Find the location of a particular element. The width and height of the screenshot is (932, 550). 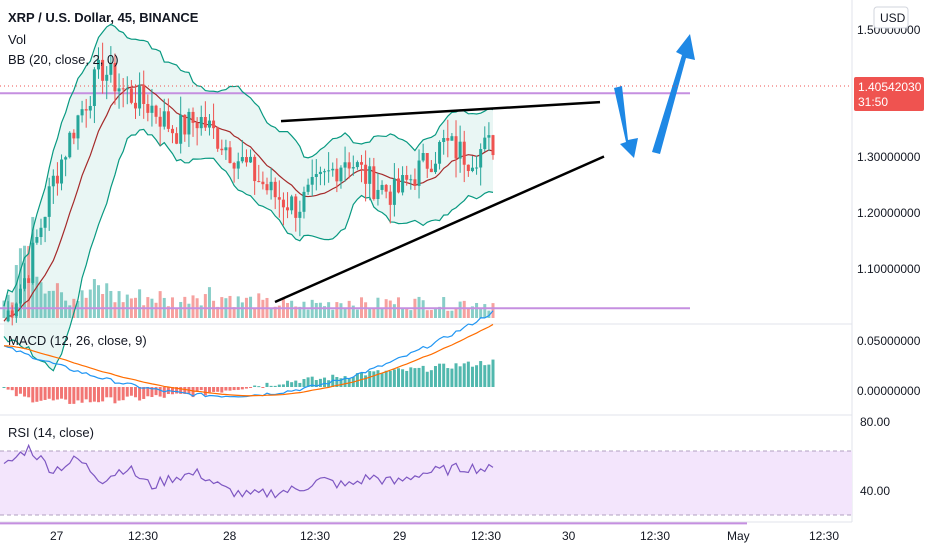

rsi-label: RSI (14, close) is located at coordinates (51, 432).